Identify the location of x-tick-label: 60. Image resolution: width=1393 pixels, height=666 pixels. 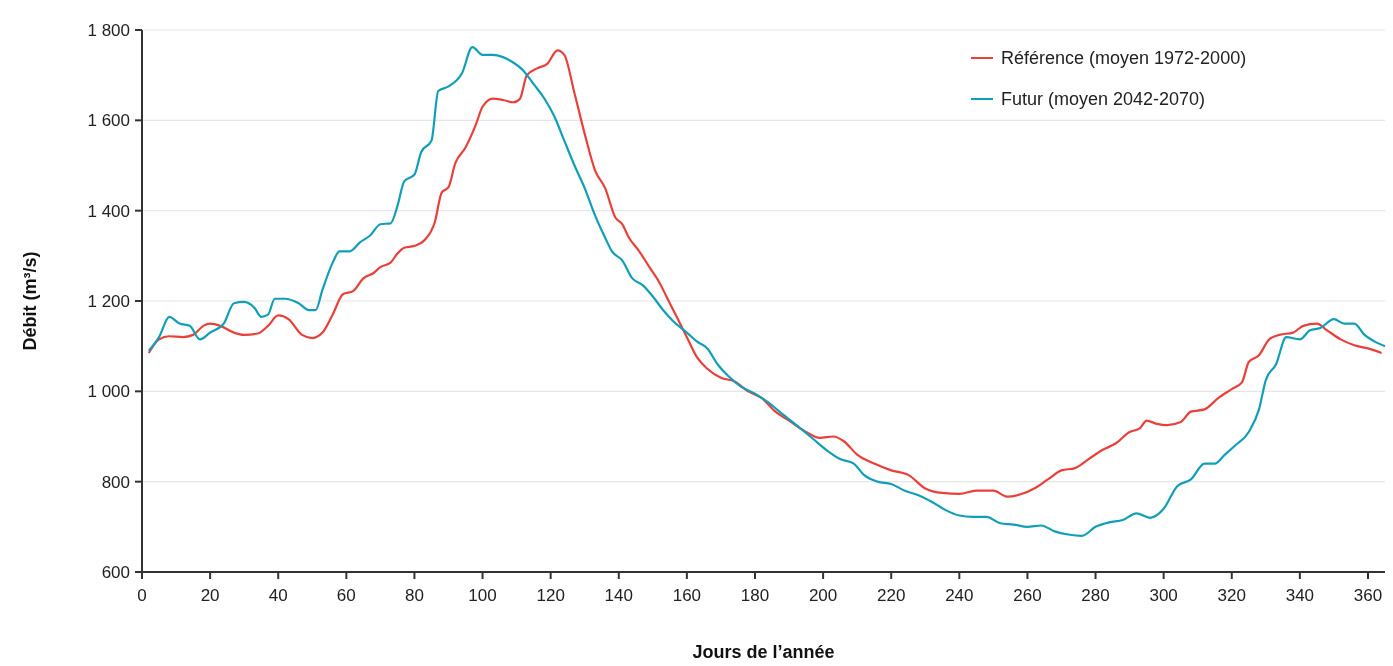
(346, 595).